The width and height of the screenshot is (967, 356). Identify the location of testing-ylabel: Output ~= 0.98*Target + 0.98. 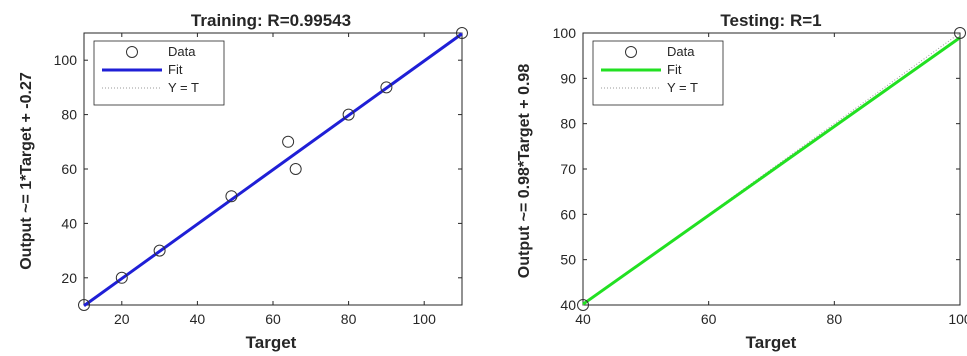
(524, 171).